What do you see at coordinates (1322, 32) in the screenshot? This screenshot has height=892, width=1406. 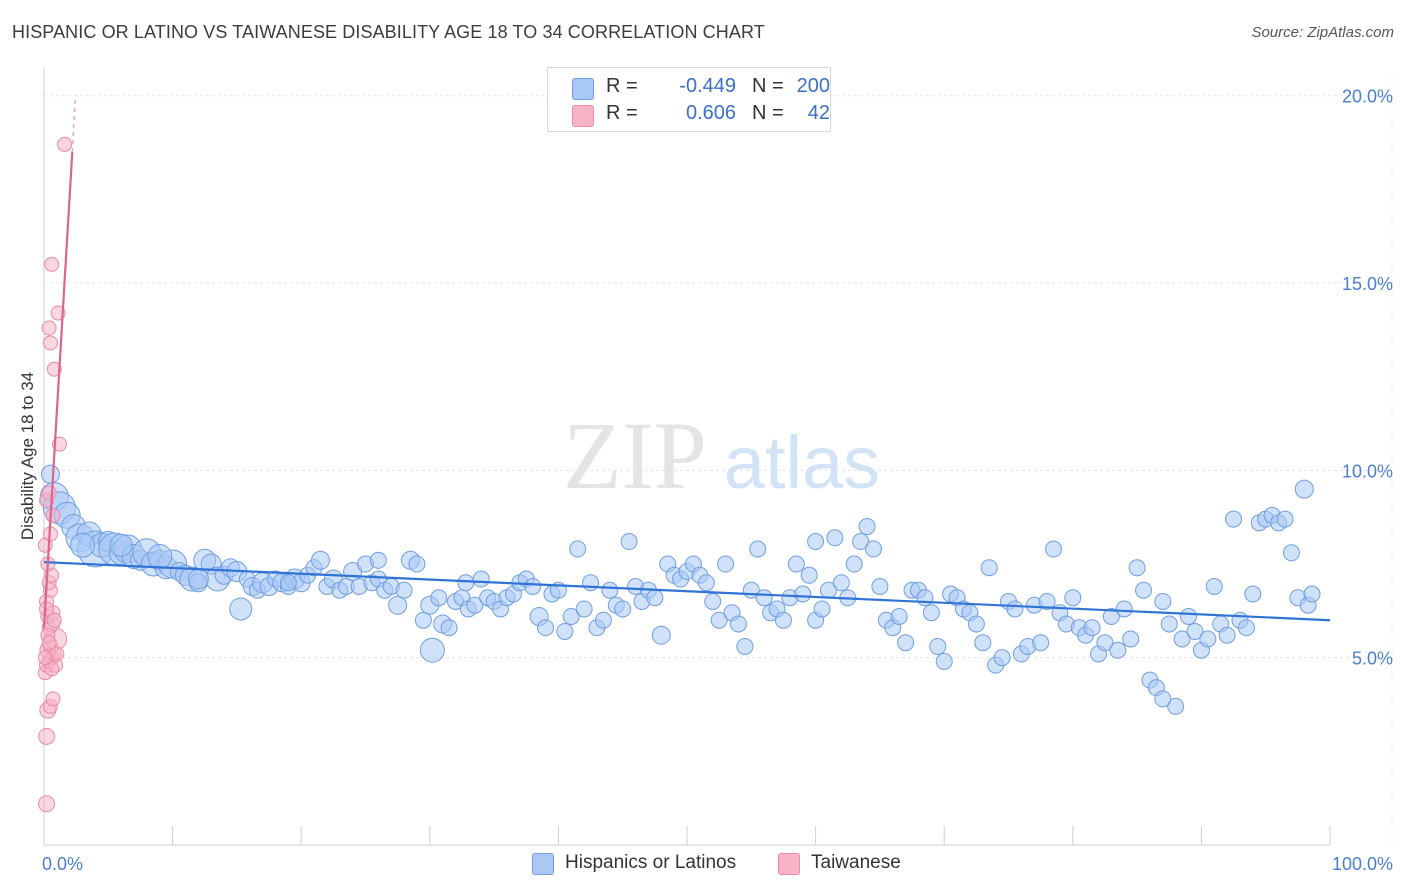 I see `source-credit: Source: ZipAtlas.com` at bounding box center [1322, 32].